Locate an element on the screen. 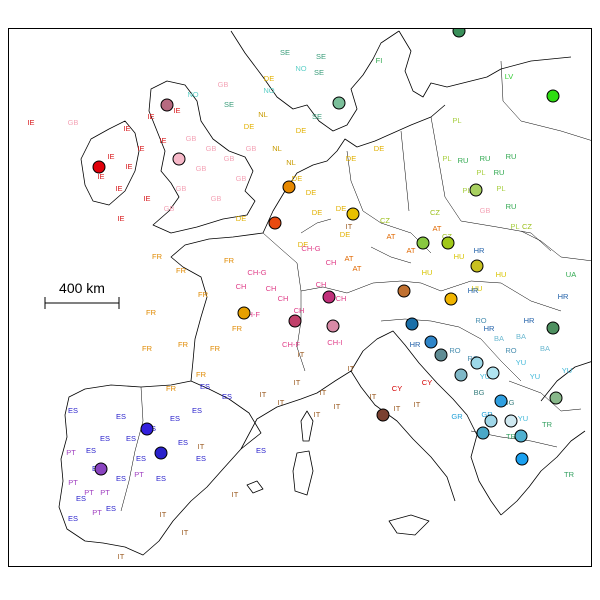 This screenshot has height=600, width=600. country-label: RO is located at coordinates (510, 350).